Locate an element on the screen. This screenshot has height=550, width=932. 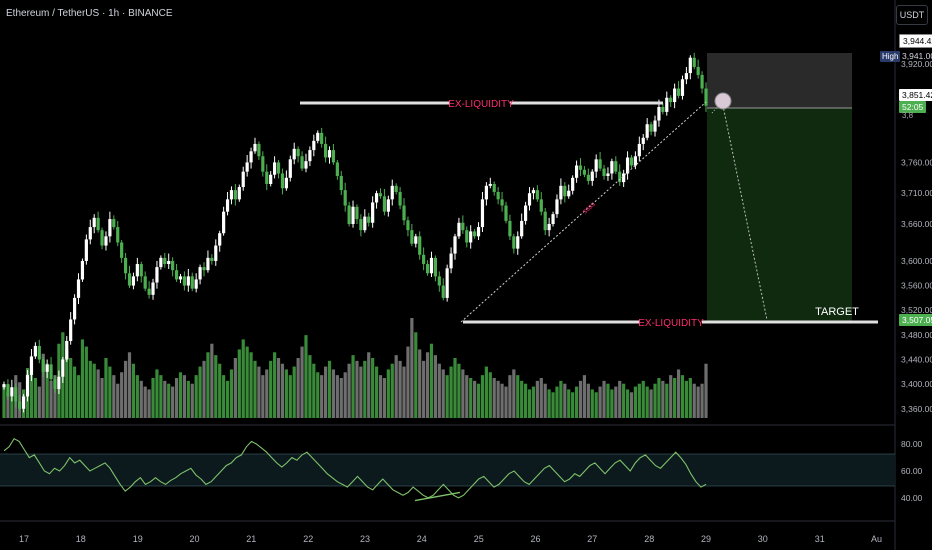
time-tick-label: 23 is located at coordinates (365, 539).